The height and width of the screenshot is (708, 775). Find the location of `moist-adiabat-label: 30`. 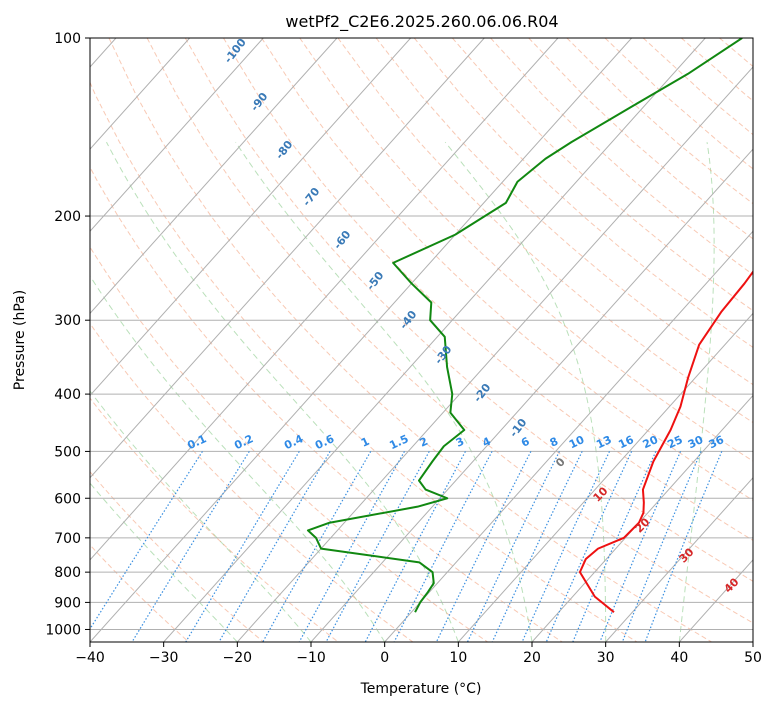

moist-adiabat-label: 30 is located at coordinates (687, 555).